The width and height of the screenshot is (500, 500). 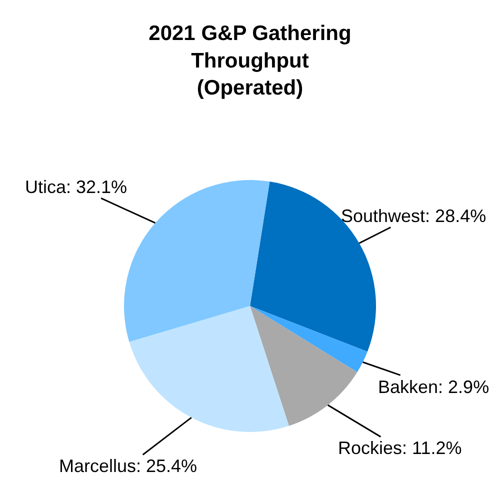 I want to click on slice-label: Southwest: 28.4%, so click(x=413, y=216).